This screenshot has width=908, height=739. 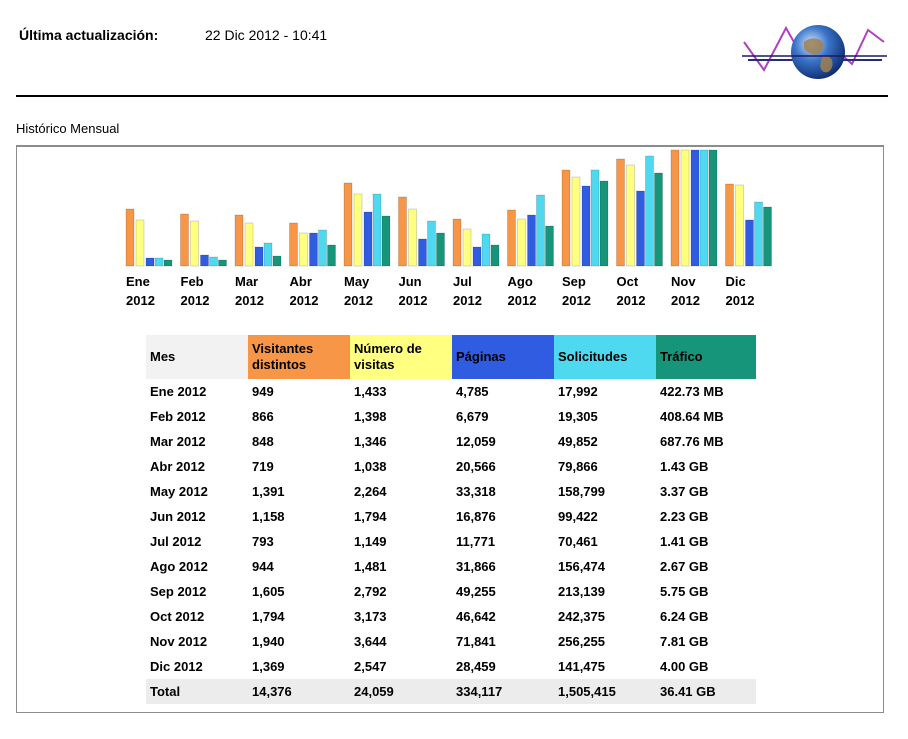 I want to click on x-tick-month: Sep, so click(x=574, y=281).